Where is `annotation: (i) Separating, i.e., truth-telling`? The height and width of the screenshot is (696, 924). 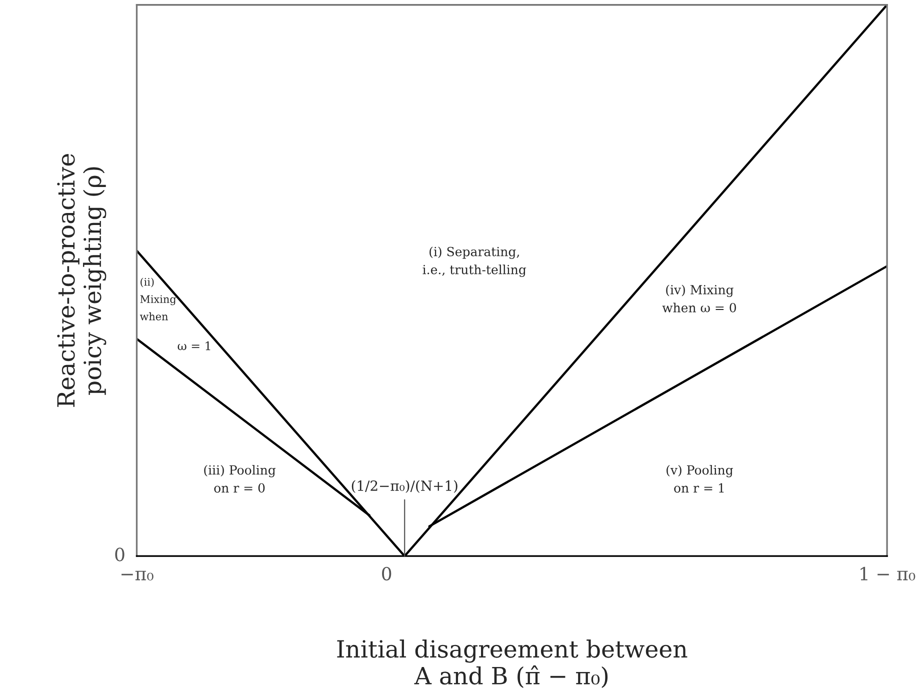
annotation: (i) Separating, i.e., truth-telling is located at coordinates (474, 261).